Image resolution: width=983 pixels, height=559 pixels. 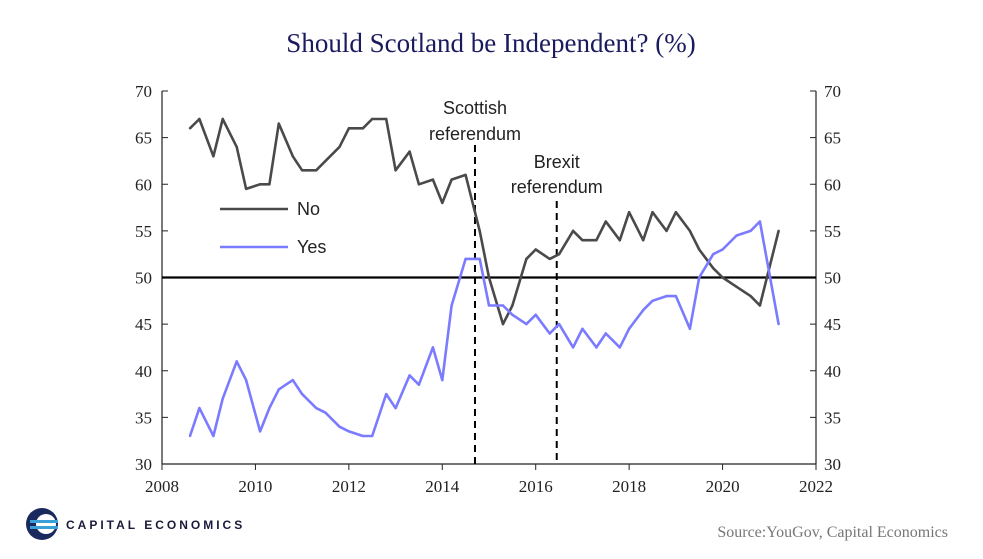 What do you see at coordinates (273, 228) in the screenshot?
I see `legend: No Yes` at bounding box center [273, 228].